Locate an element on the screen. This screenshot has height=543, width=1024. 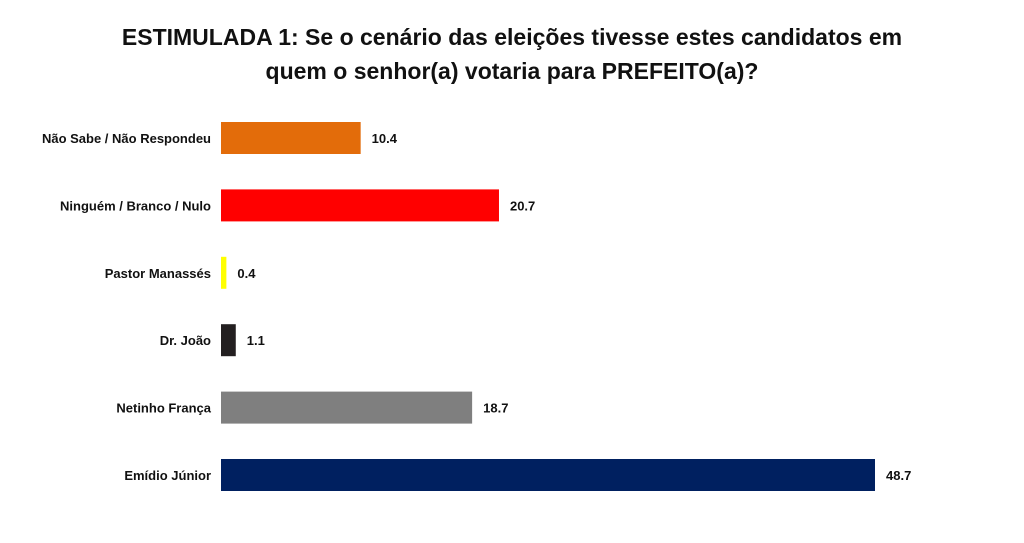
category-label: Netinho França is located at coordinates (163, 408).